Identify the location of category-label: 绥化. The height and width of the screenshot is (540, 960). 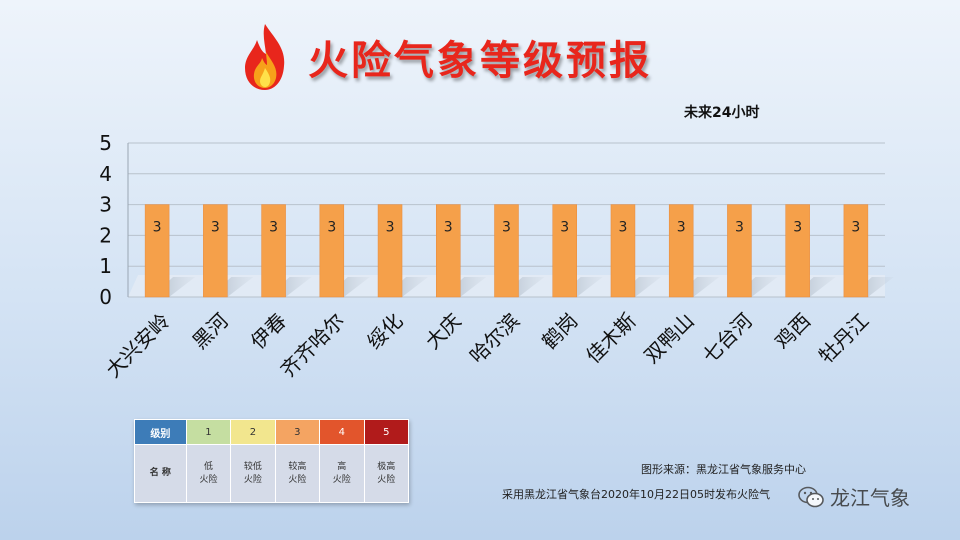
(384, 331).